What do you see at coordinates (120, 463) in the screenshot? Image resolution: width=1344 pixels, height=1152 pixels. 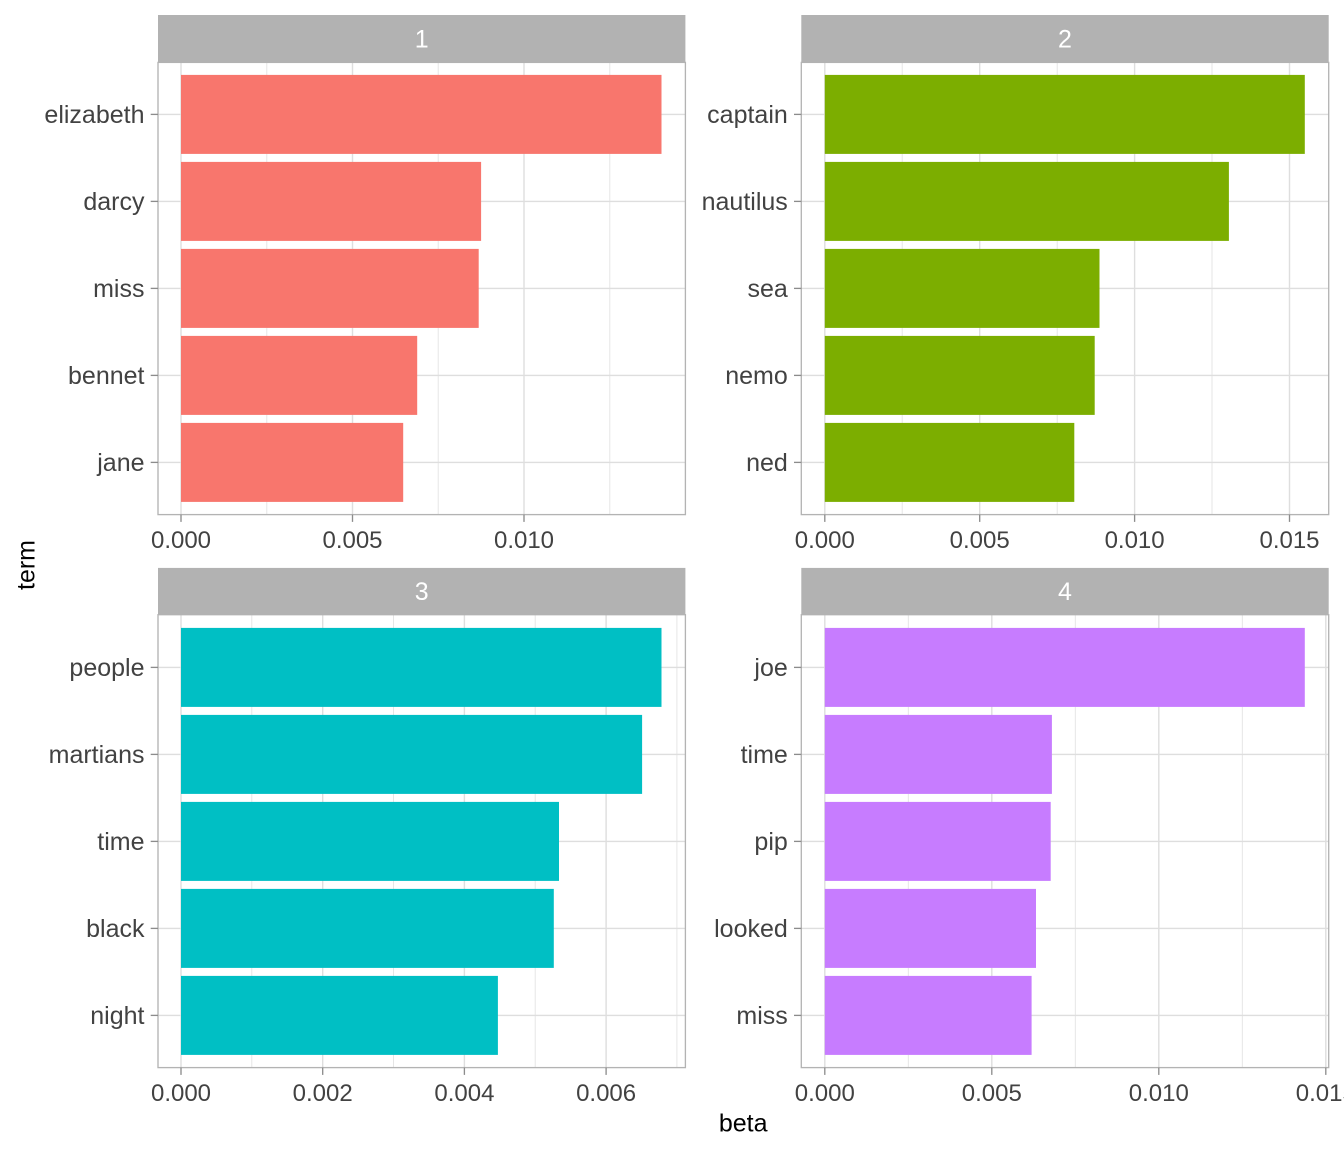 I see `svg-text: jane` at bounding box center [120, 463].